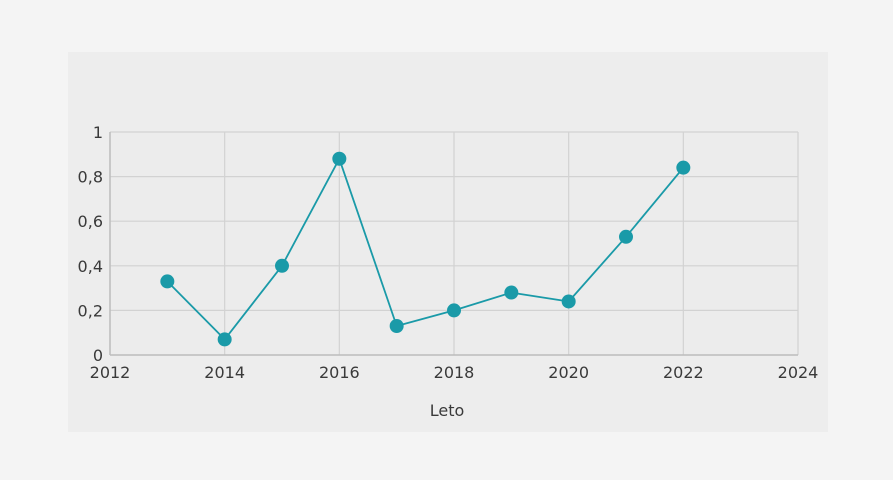 Image resolution: width=893 pixels, height=480 pixels. What do you see at coordinates (798, 372) in the screenshot?
I see `x-tick-label: 2024` at bounding box center [798, 372].